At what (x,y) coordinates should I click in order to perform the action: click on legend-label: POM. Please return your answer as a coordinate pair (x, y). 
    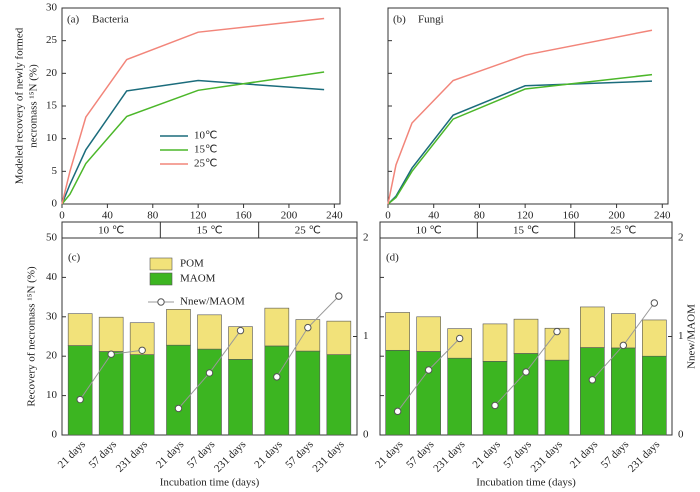
    Looking at the image, I should click on (192, 264).